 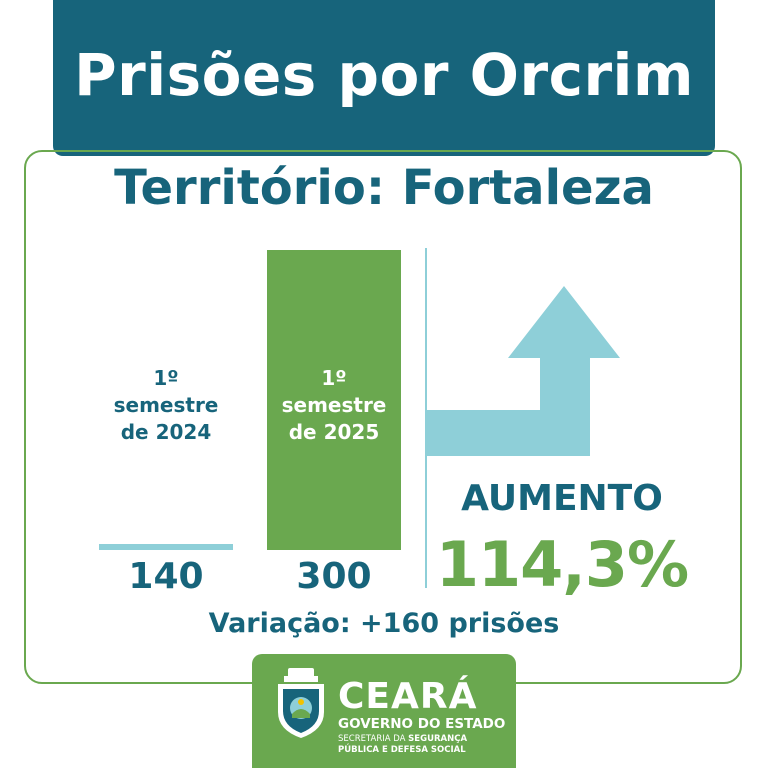 I want to click on bar-value-label-1: 140, so click(x=166, y=576).